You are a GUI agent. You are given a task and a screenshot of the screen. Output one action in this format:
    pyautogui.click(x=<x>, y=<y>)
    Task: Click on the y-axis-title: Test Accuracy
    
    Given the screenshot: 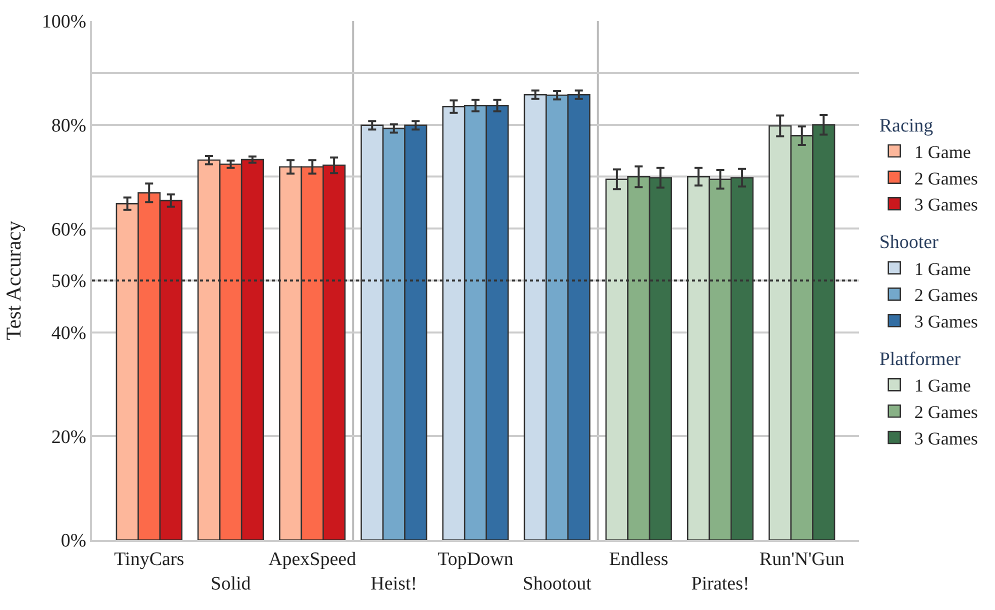 What is the action you would take?
    pyautogui.click(x=14, y=280)
    